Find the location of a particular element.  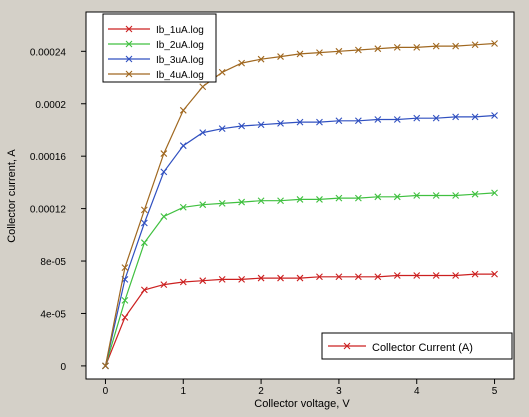

x-axis: 0 1 2 3 4 5 is located at coordinates (300, 388).